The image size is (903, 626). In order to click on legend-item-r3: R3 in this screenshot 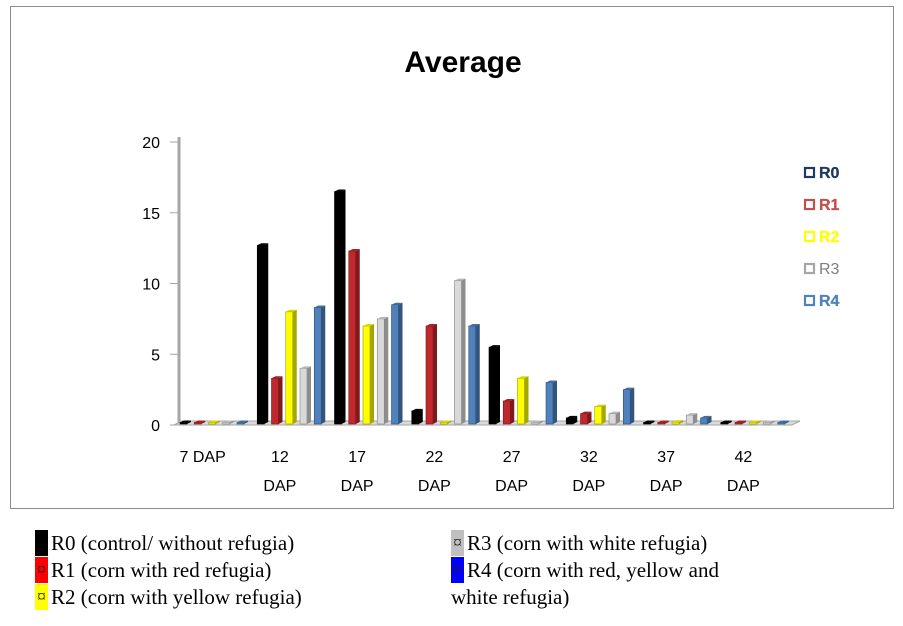, I will do `click(821, 269)`.